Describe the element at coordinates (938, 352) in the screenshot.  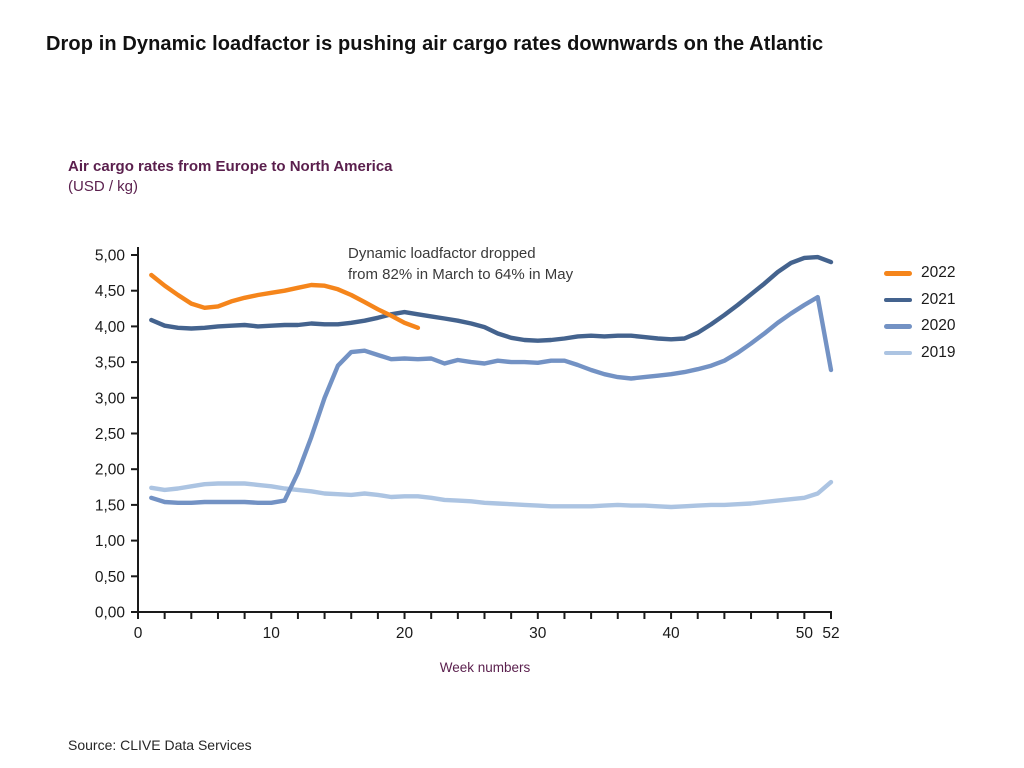
I see `legend-label: 2019` at that location.